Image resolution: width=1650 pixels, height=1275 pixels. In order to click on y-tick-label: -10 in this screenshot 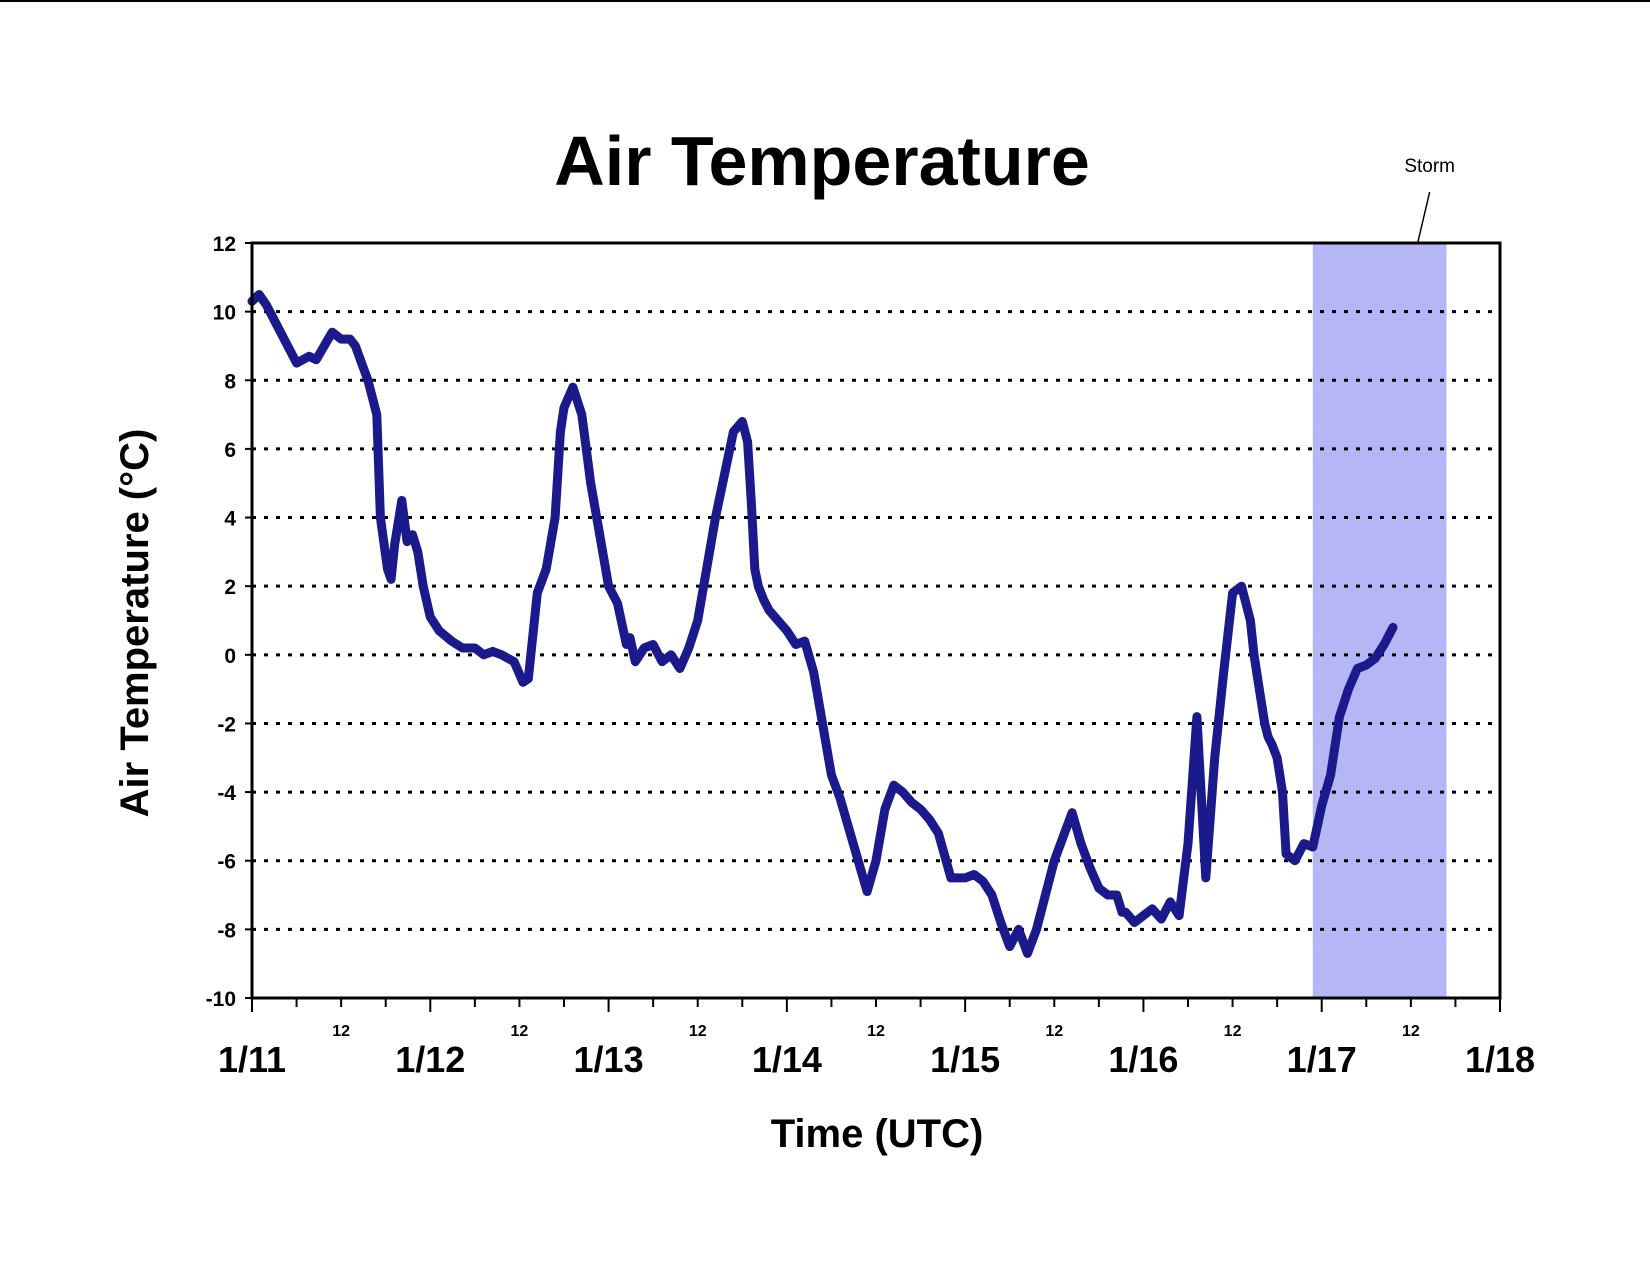, I will do `click(221, 999)`.